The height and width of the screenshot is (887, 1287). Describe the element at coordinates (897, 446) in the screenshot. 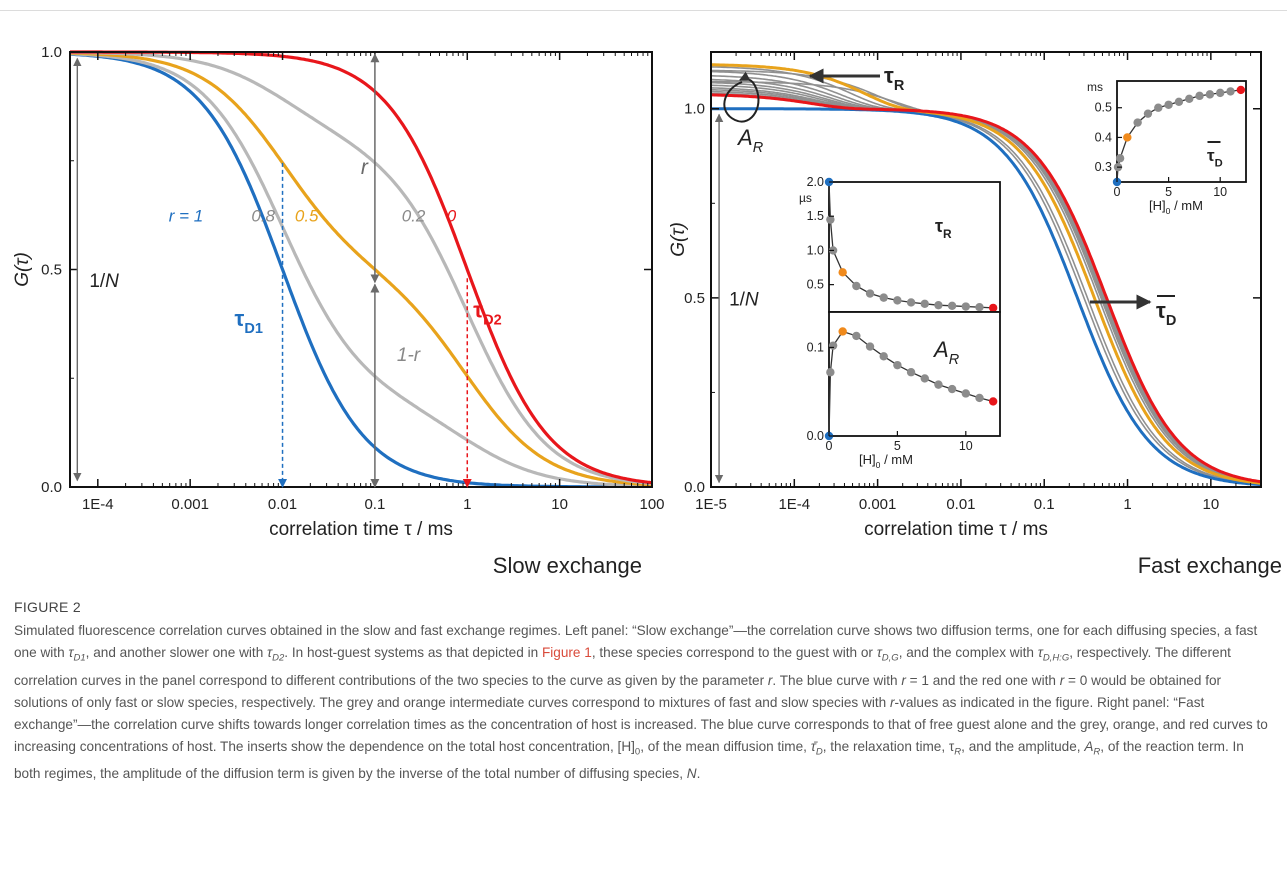

I see `AR-inset-x-tick-label: 5` at that location.